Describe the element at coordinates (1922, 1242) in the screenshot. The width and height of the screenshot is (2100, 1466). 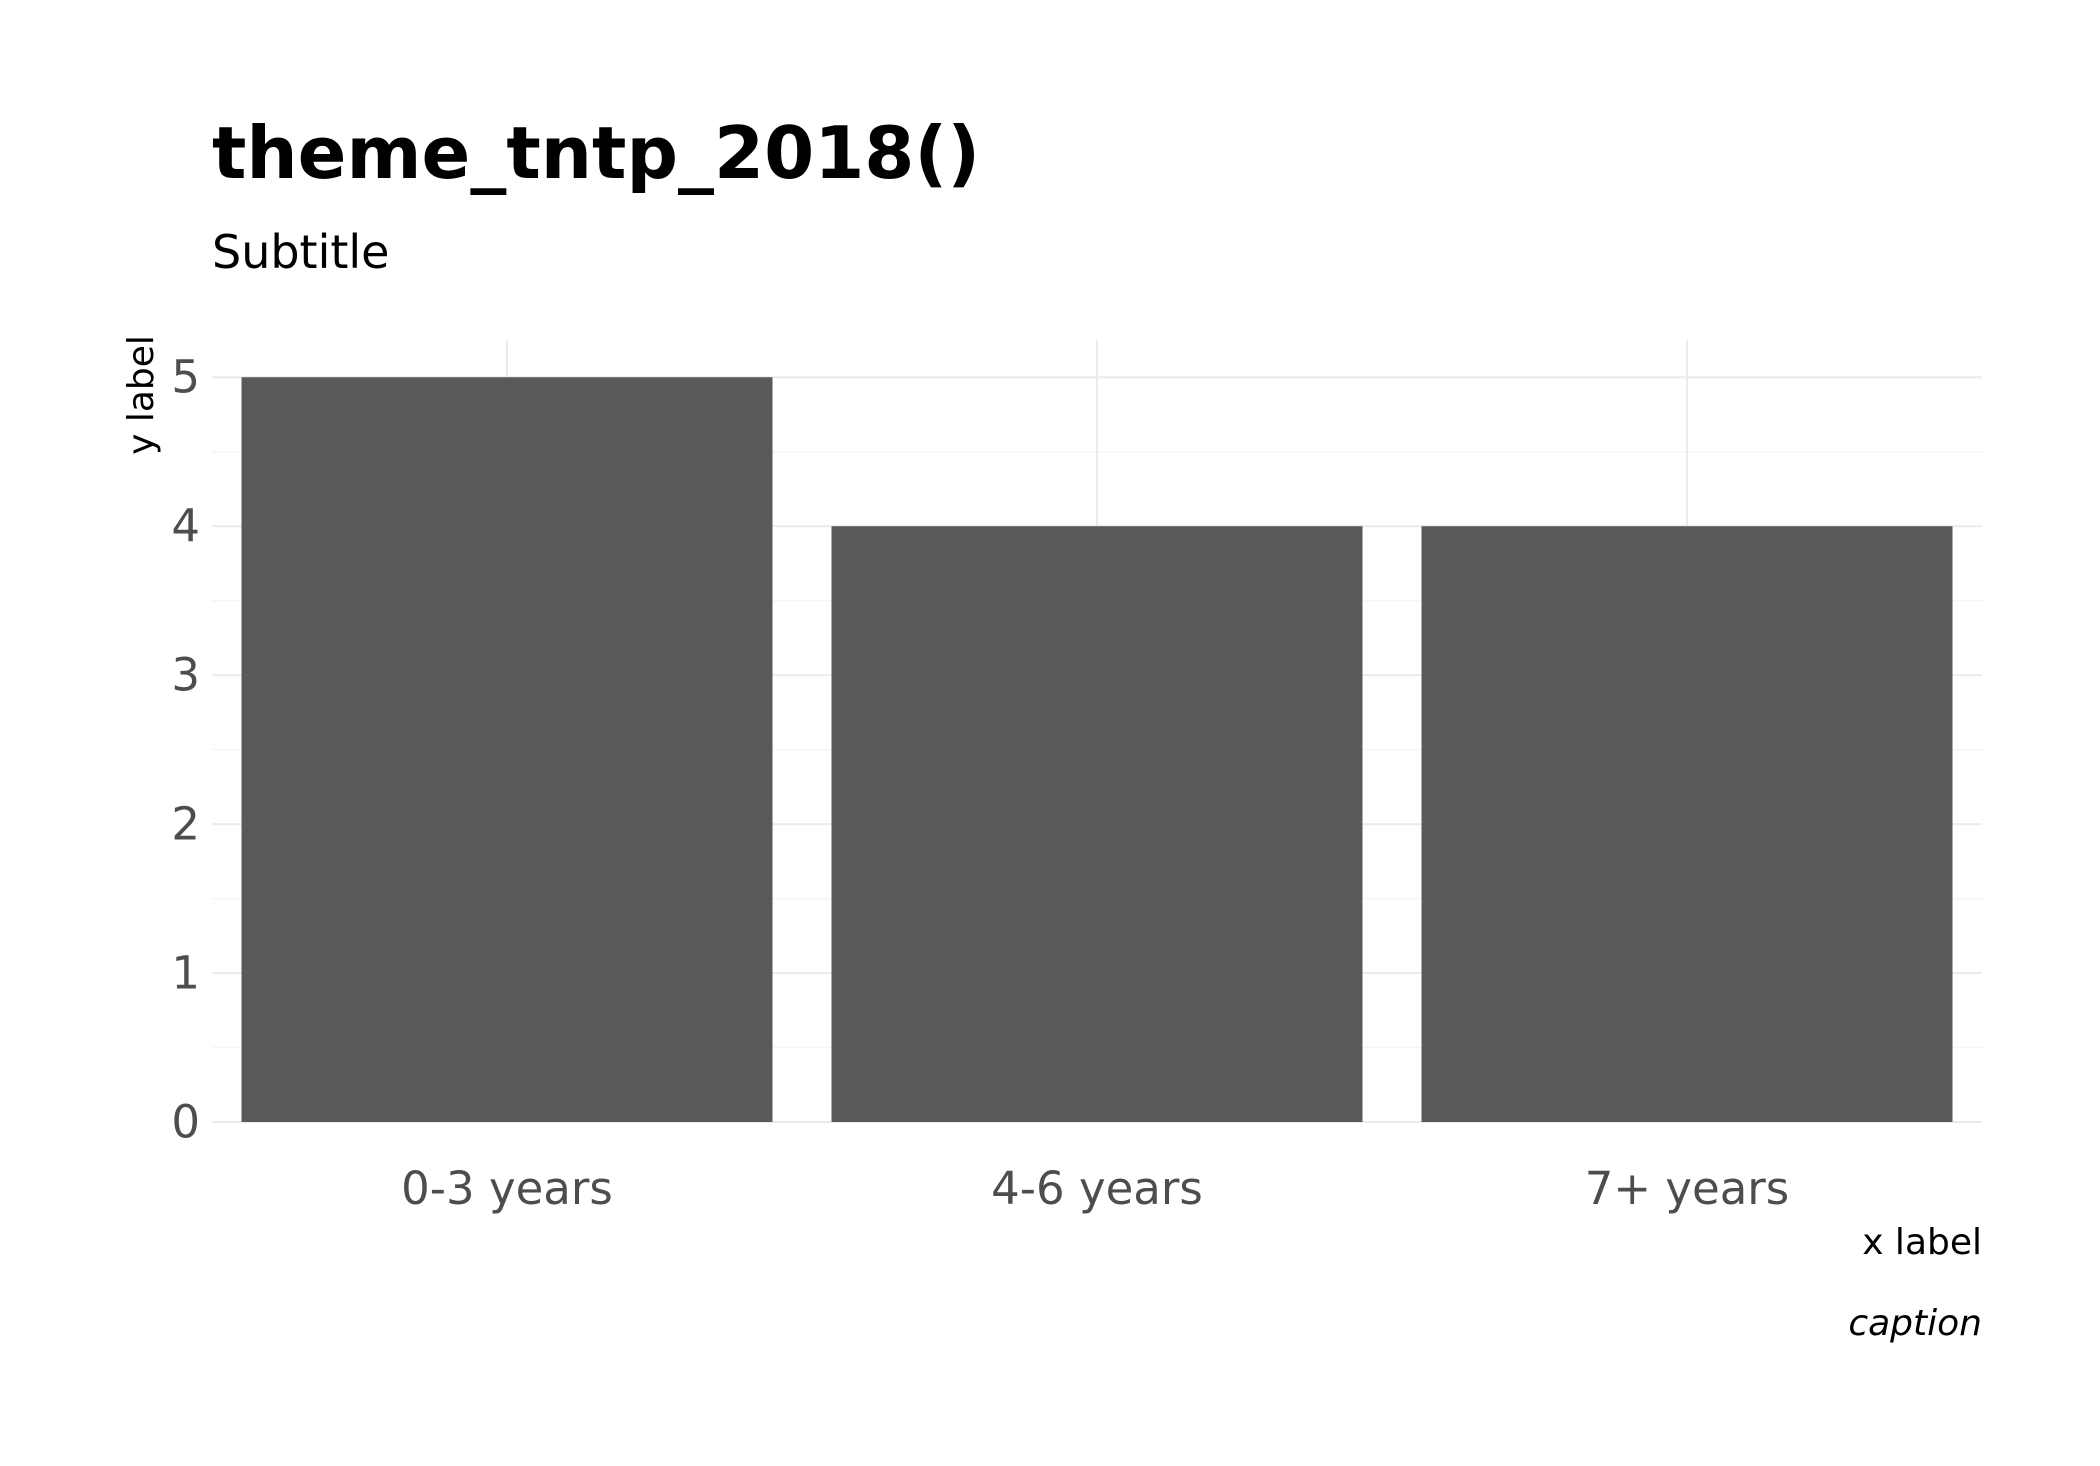
I see `x-axis-title: x label` at that location.